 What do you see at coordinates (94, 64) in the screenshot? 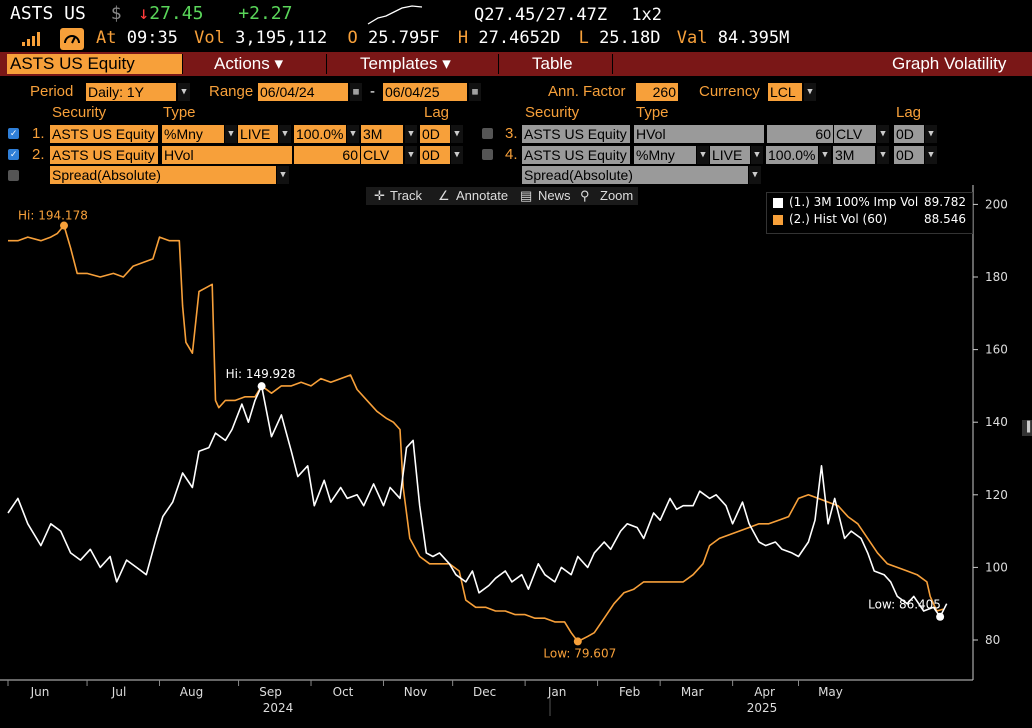
I see `security-input: ASTS US Equity` at bounding box center [94, 64].